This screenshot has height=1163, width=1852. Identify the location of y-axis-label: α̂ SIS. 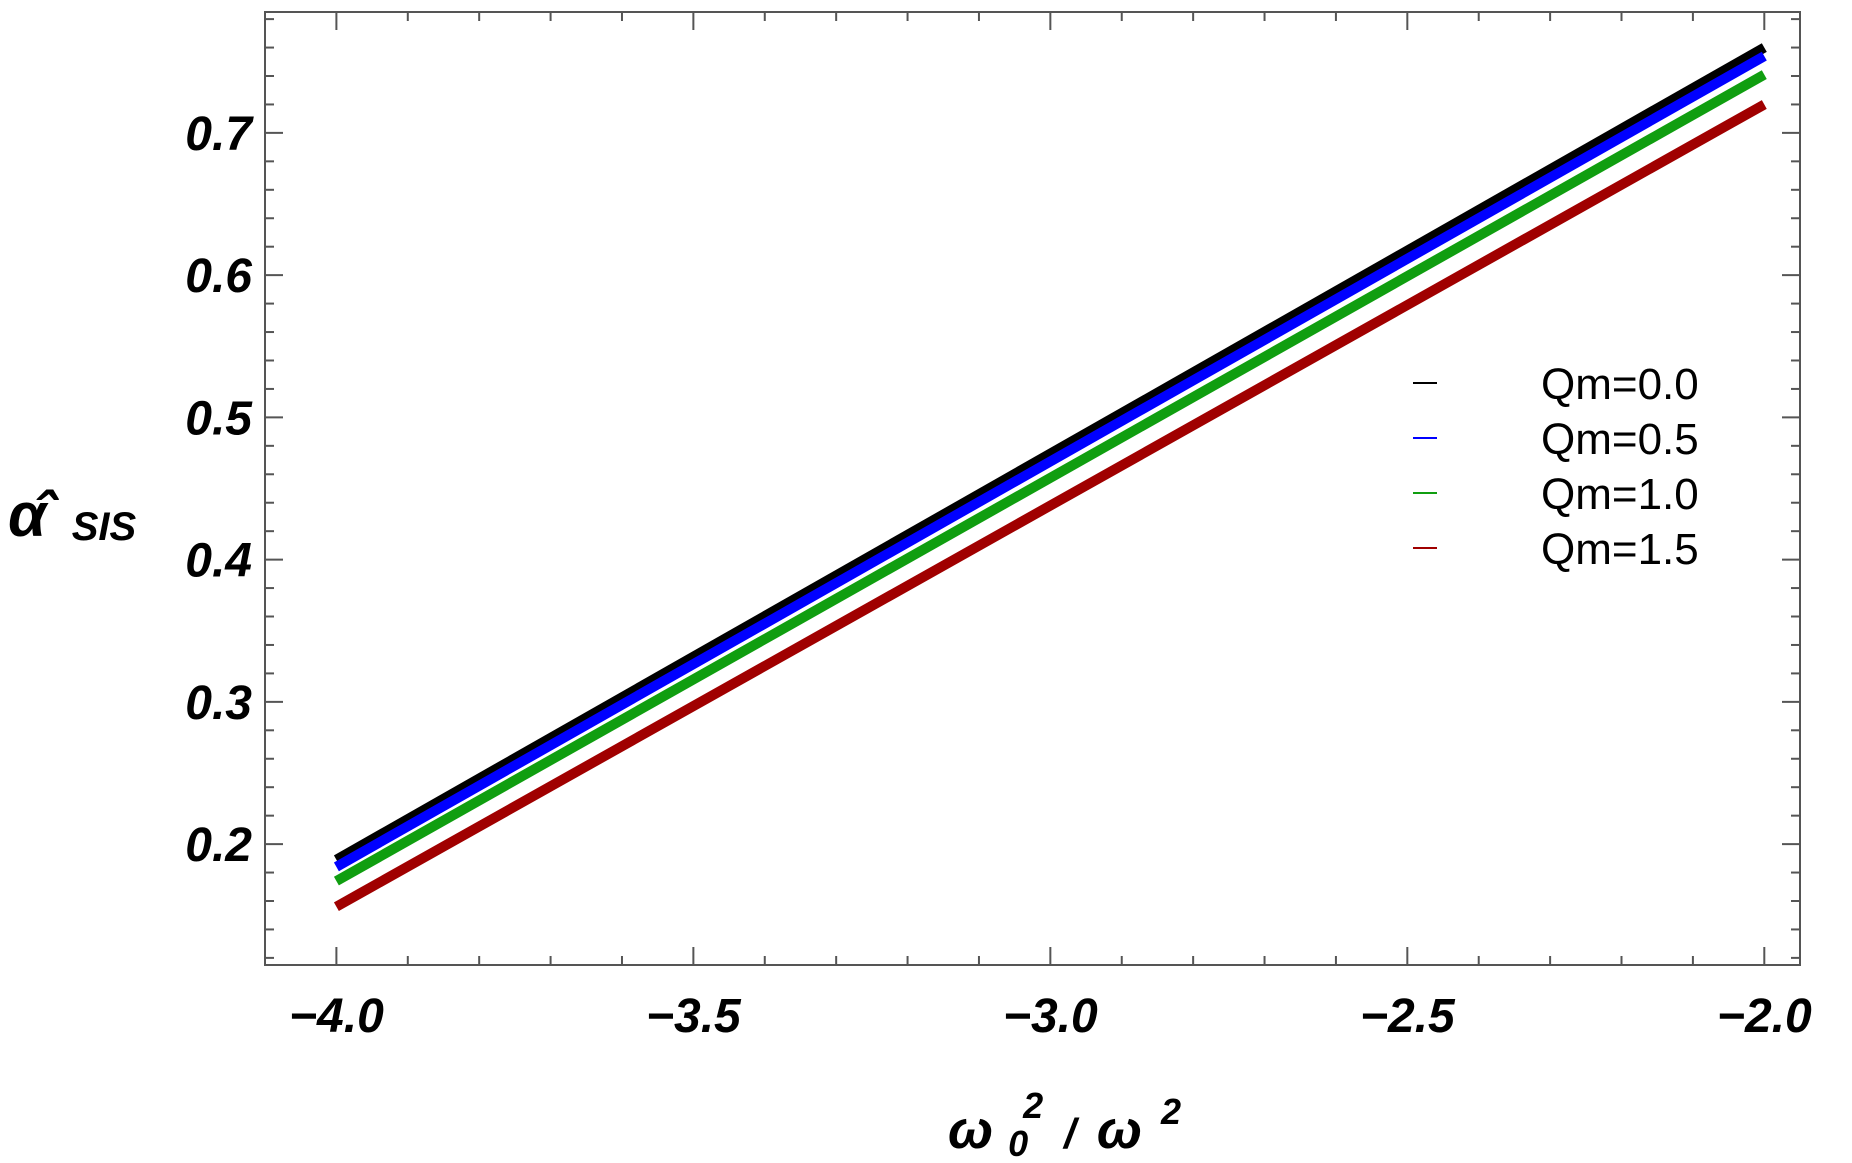
(72, 515).